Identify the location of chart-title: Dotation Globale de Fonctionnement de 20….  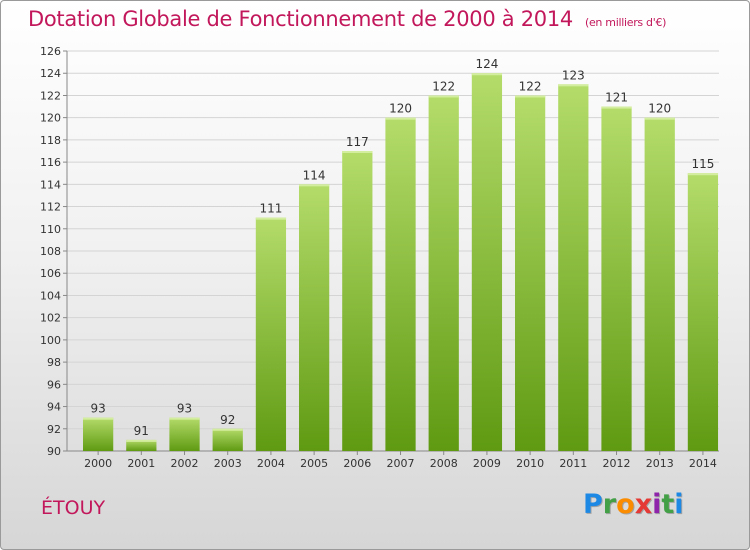
(347, 19).